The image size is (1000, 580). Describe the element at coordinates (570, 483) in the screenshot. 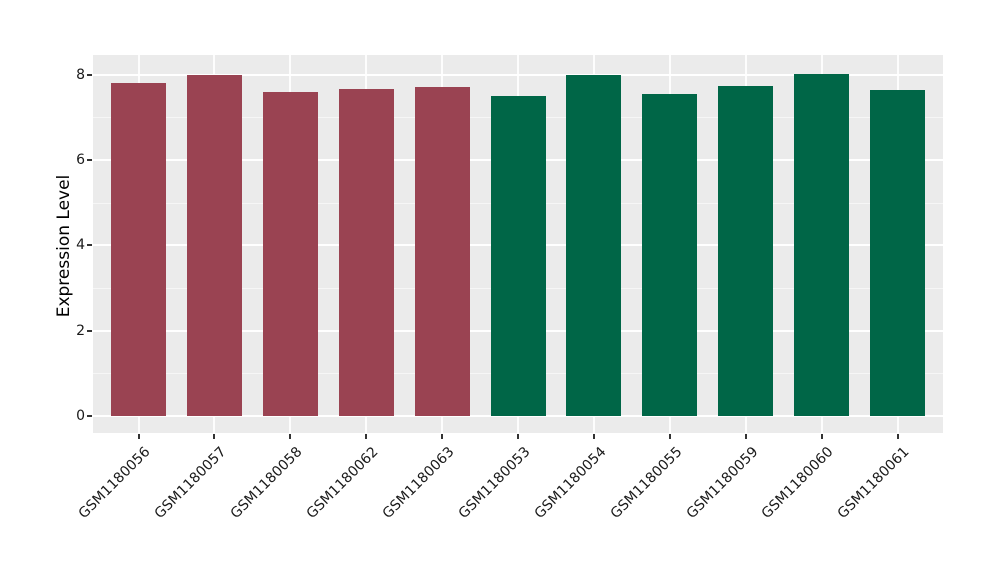

I see `x-tick-label: GSM1180054` at that location.